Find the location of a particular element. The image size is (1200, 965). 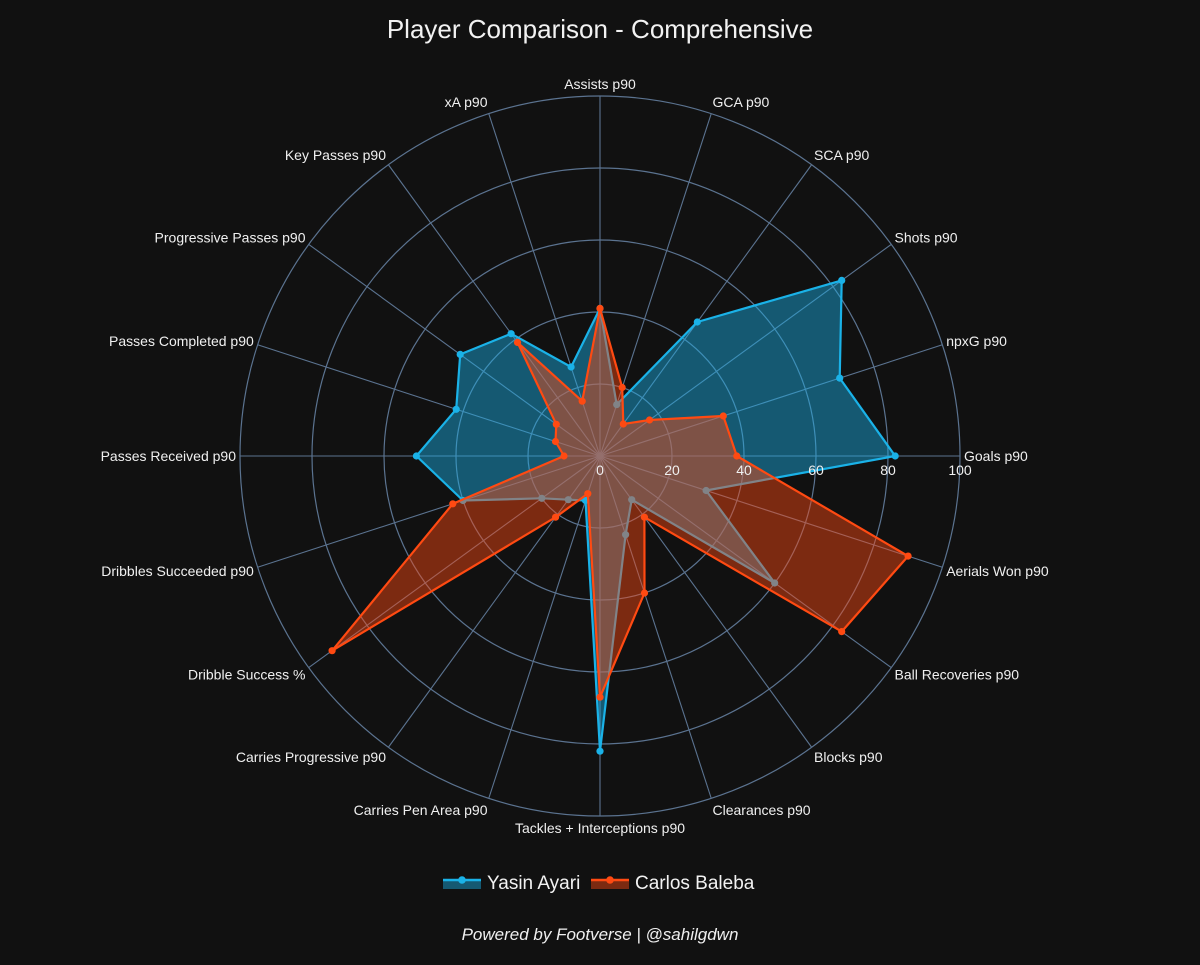

axis-label-1: npxG p90 is located at coordinates (976, 341).